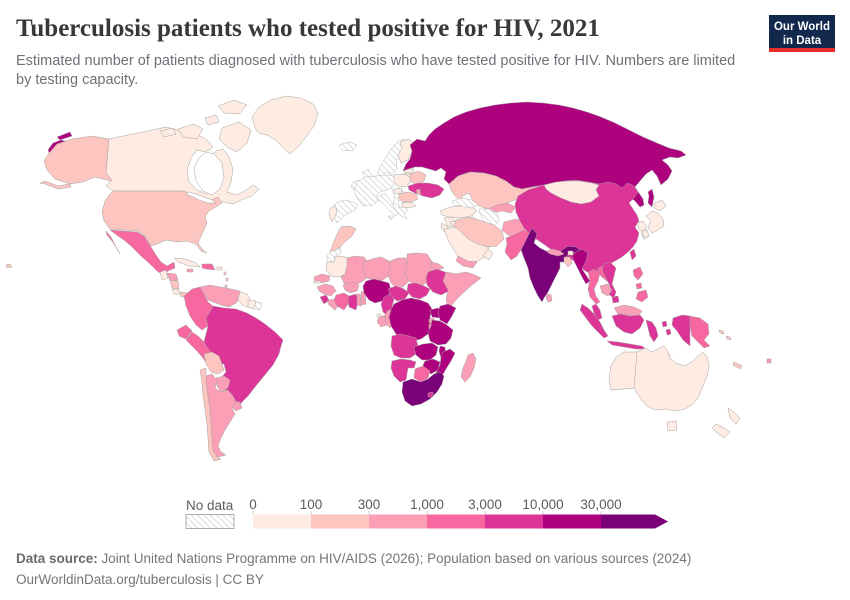  What do you see at coordinates (485, 504) in the screenshot?
I see `svg-text: 3,000` at bounding box center [485, 504].